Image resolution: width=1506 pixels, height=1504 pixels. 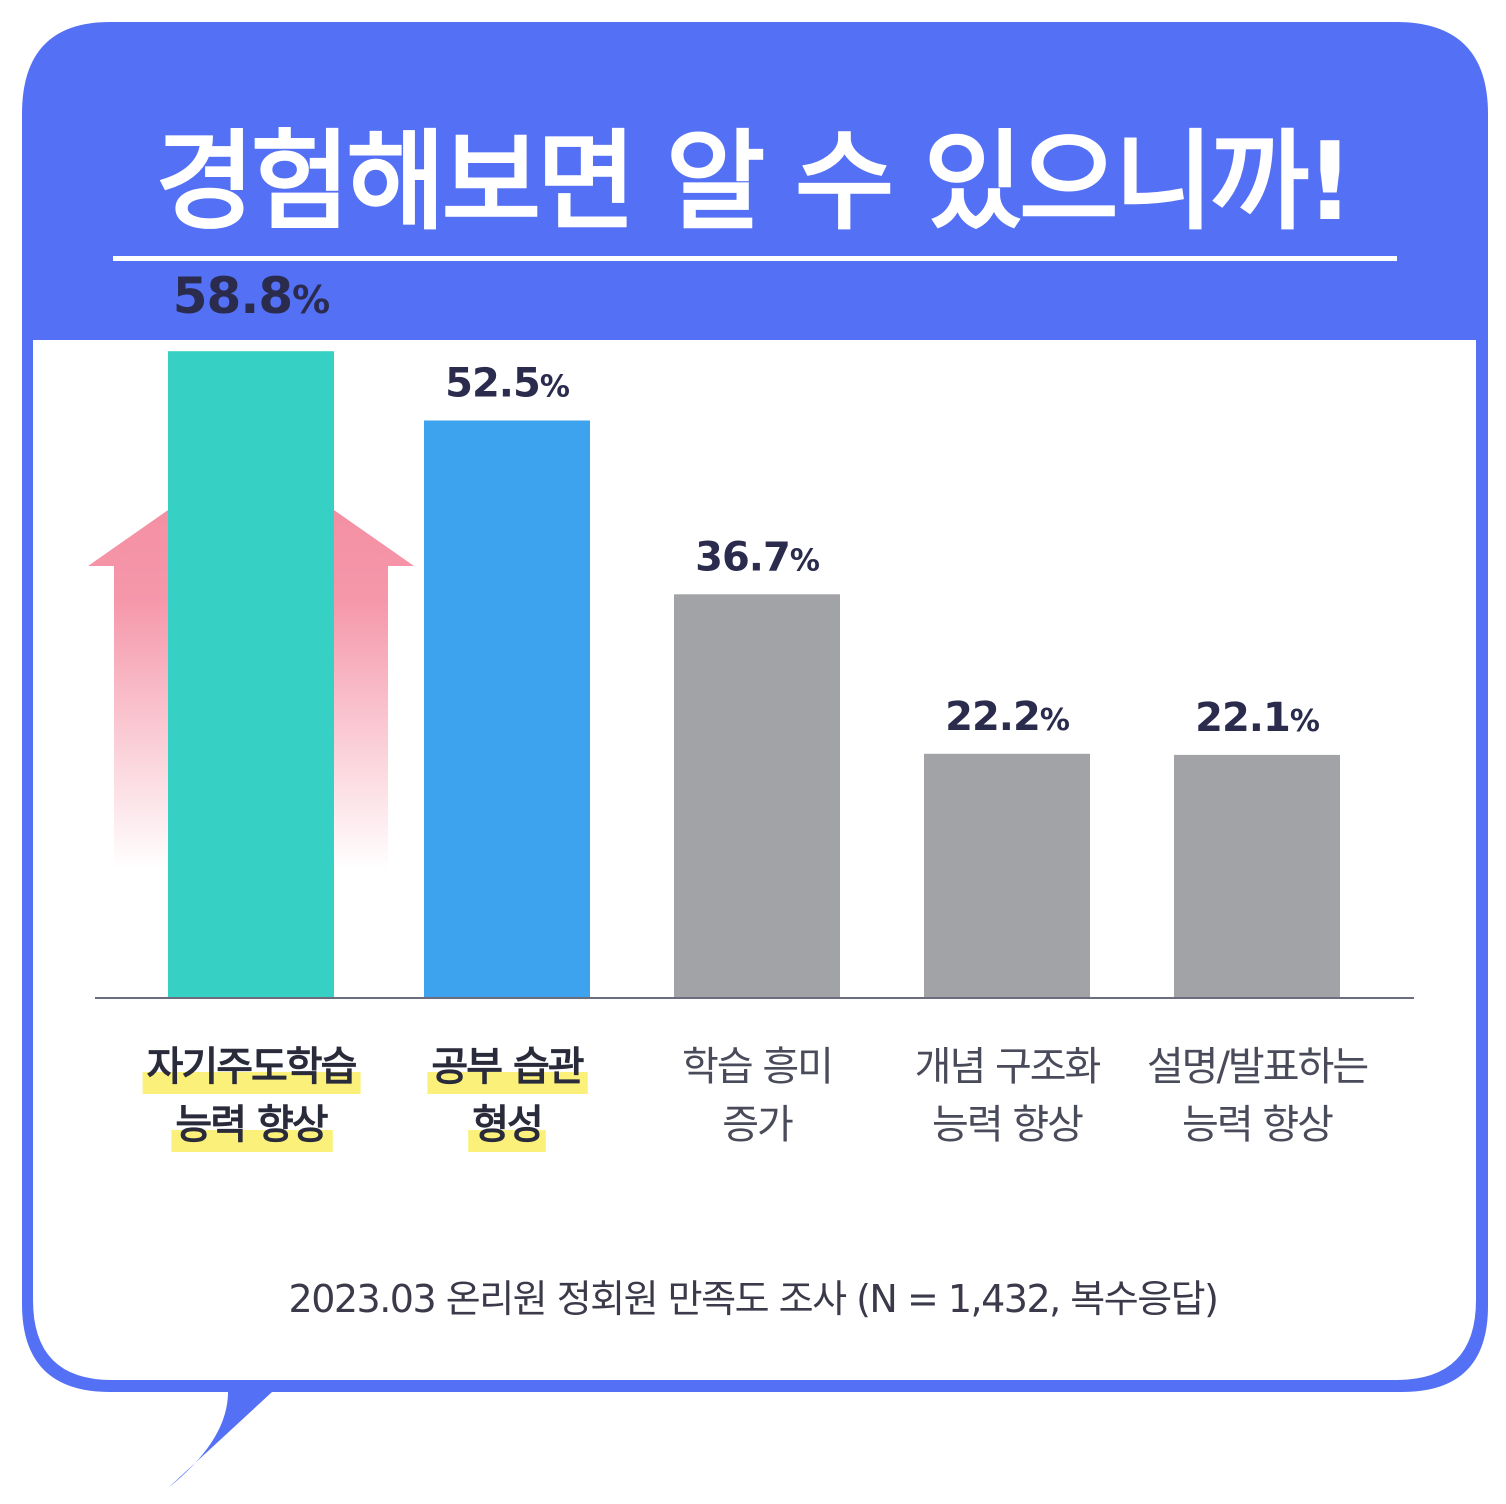 I want to click on svg-text: 증가, so click(x=757, y=1125).